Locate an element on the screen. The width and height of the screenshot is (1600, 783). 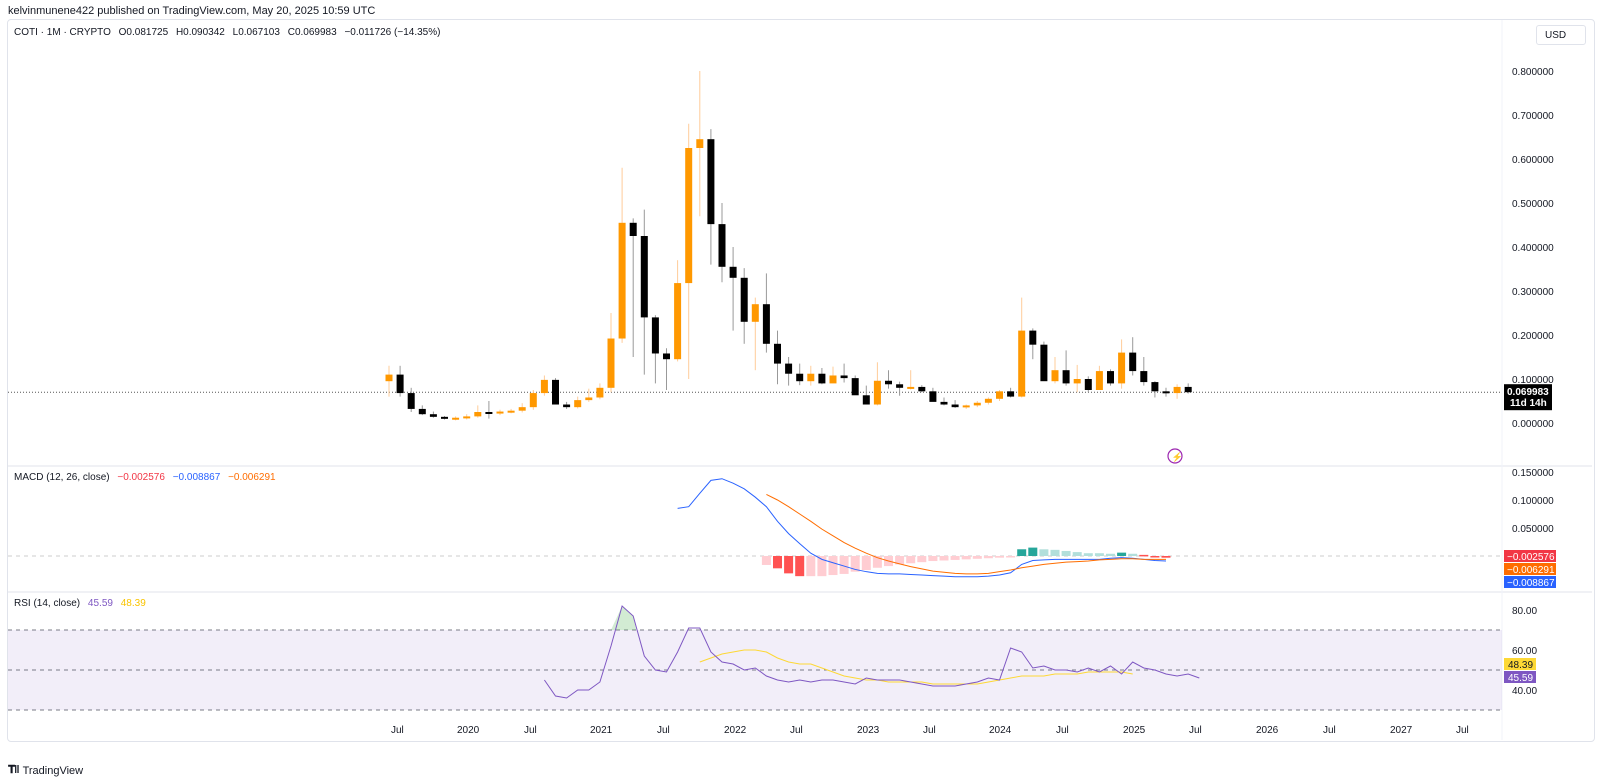
ohlc-high: H0.090342 is located at coordinates (200, 32).